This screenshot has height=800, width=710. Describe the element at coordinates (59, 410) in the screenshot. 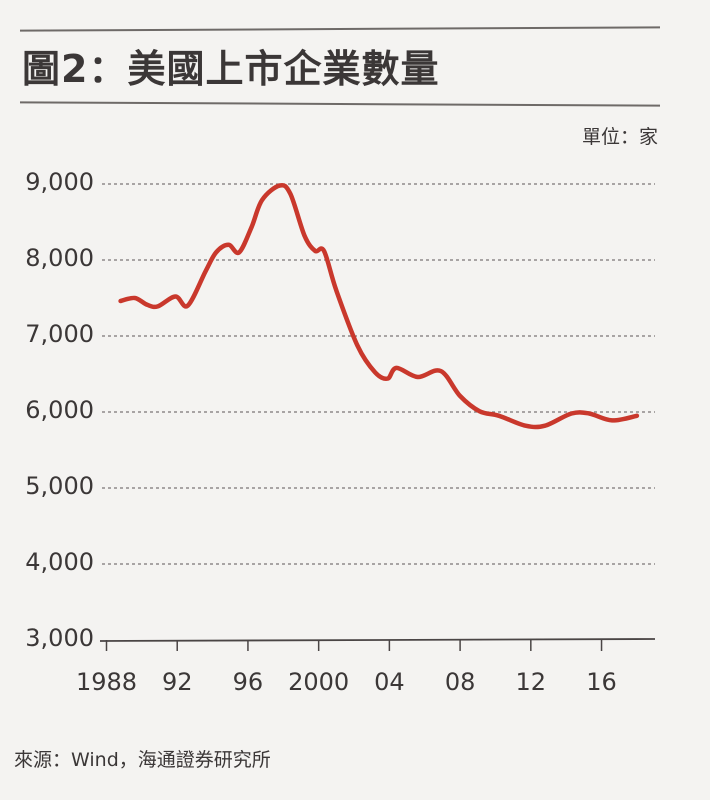

I see `y-tick-label: 6,000` at that location.